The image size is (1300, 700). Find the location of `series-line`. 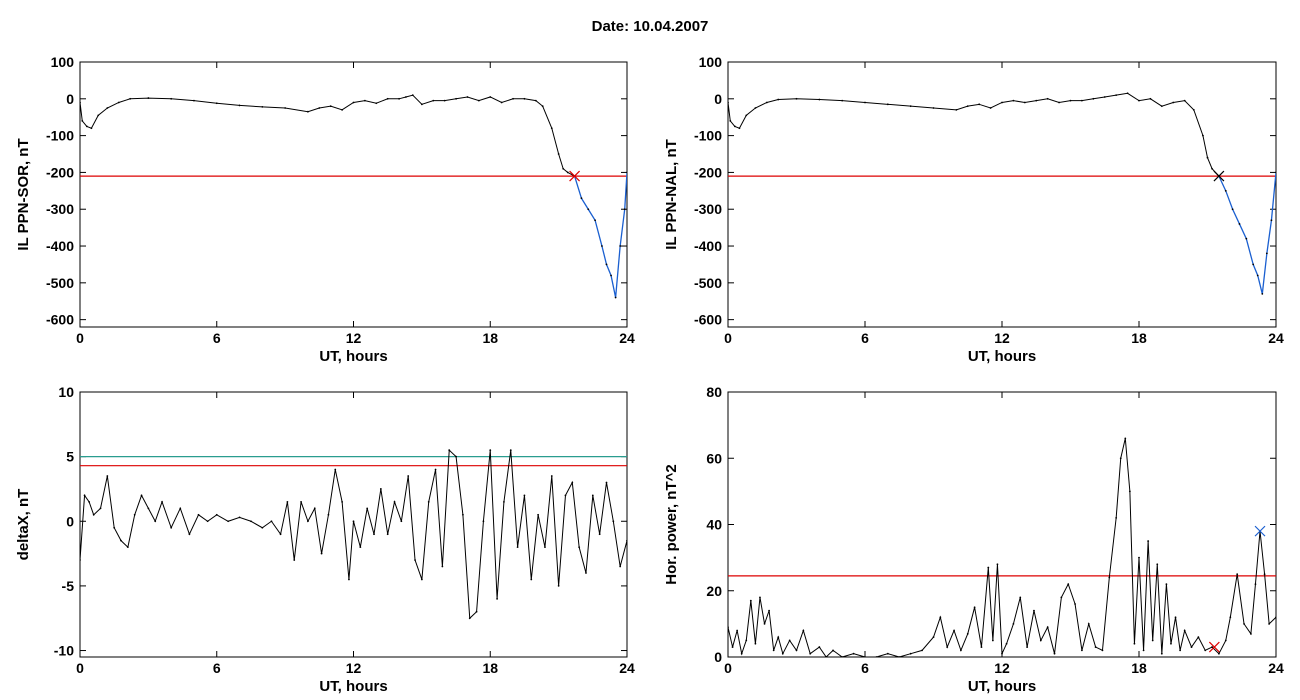

series-line is located at coordinates (1002, 547).